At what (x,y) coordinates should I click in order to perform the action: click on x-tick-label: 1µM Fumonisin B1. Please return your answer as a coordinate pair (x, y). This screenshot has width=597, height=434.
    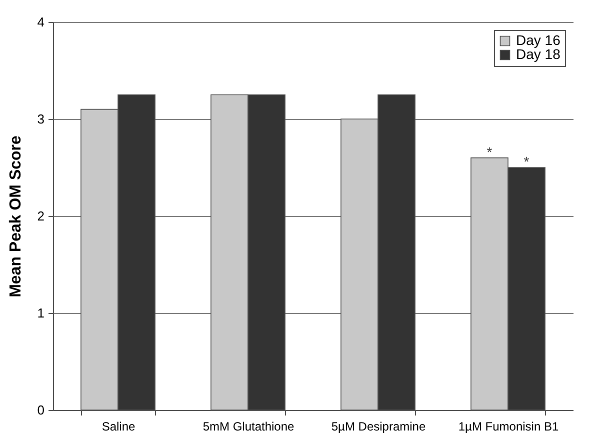
    Looking at the image, I should click on (508, 427).